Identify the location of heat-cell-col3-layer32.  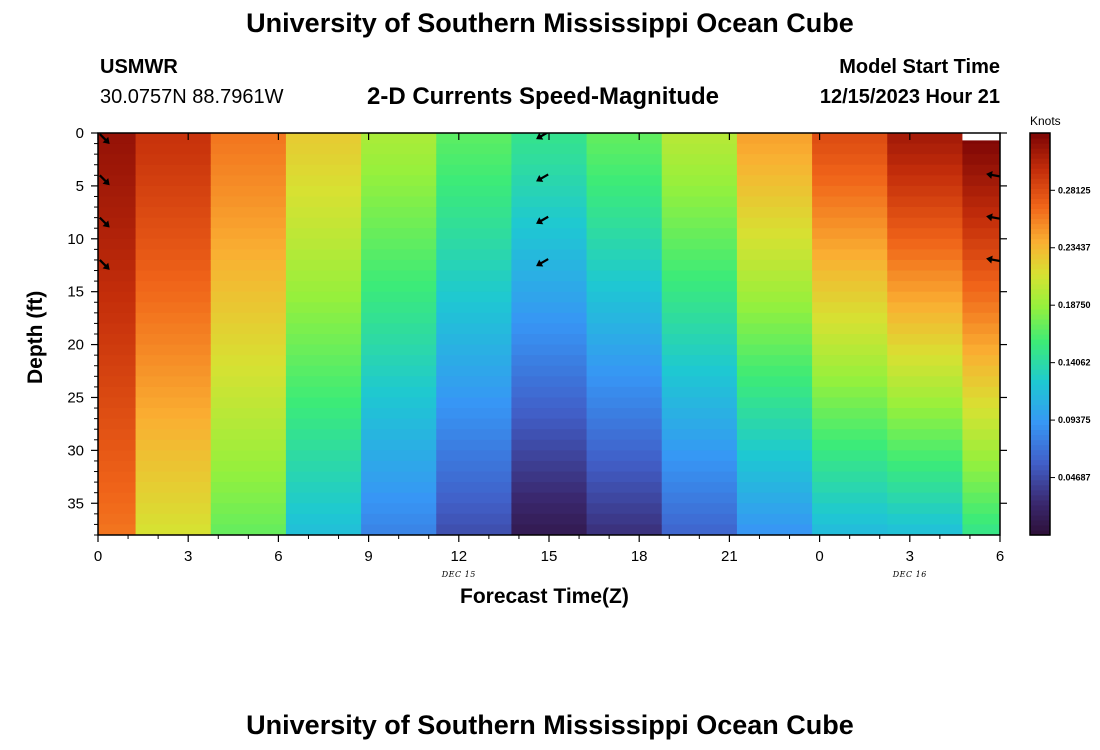
(323, 477).